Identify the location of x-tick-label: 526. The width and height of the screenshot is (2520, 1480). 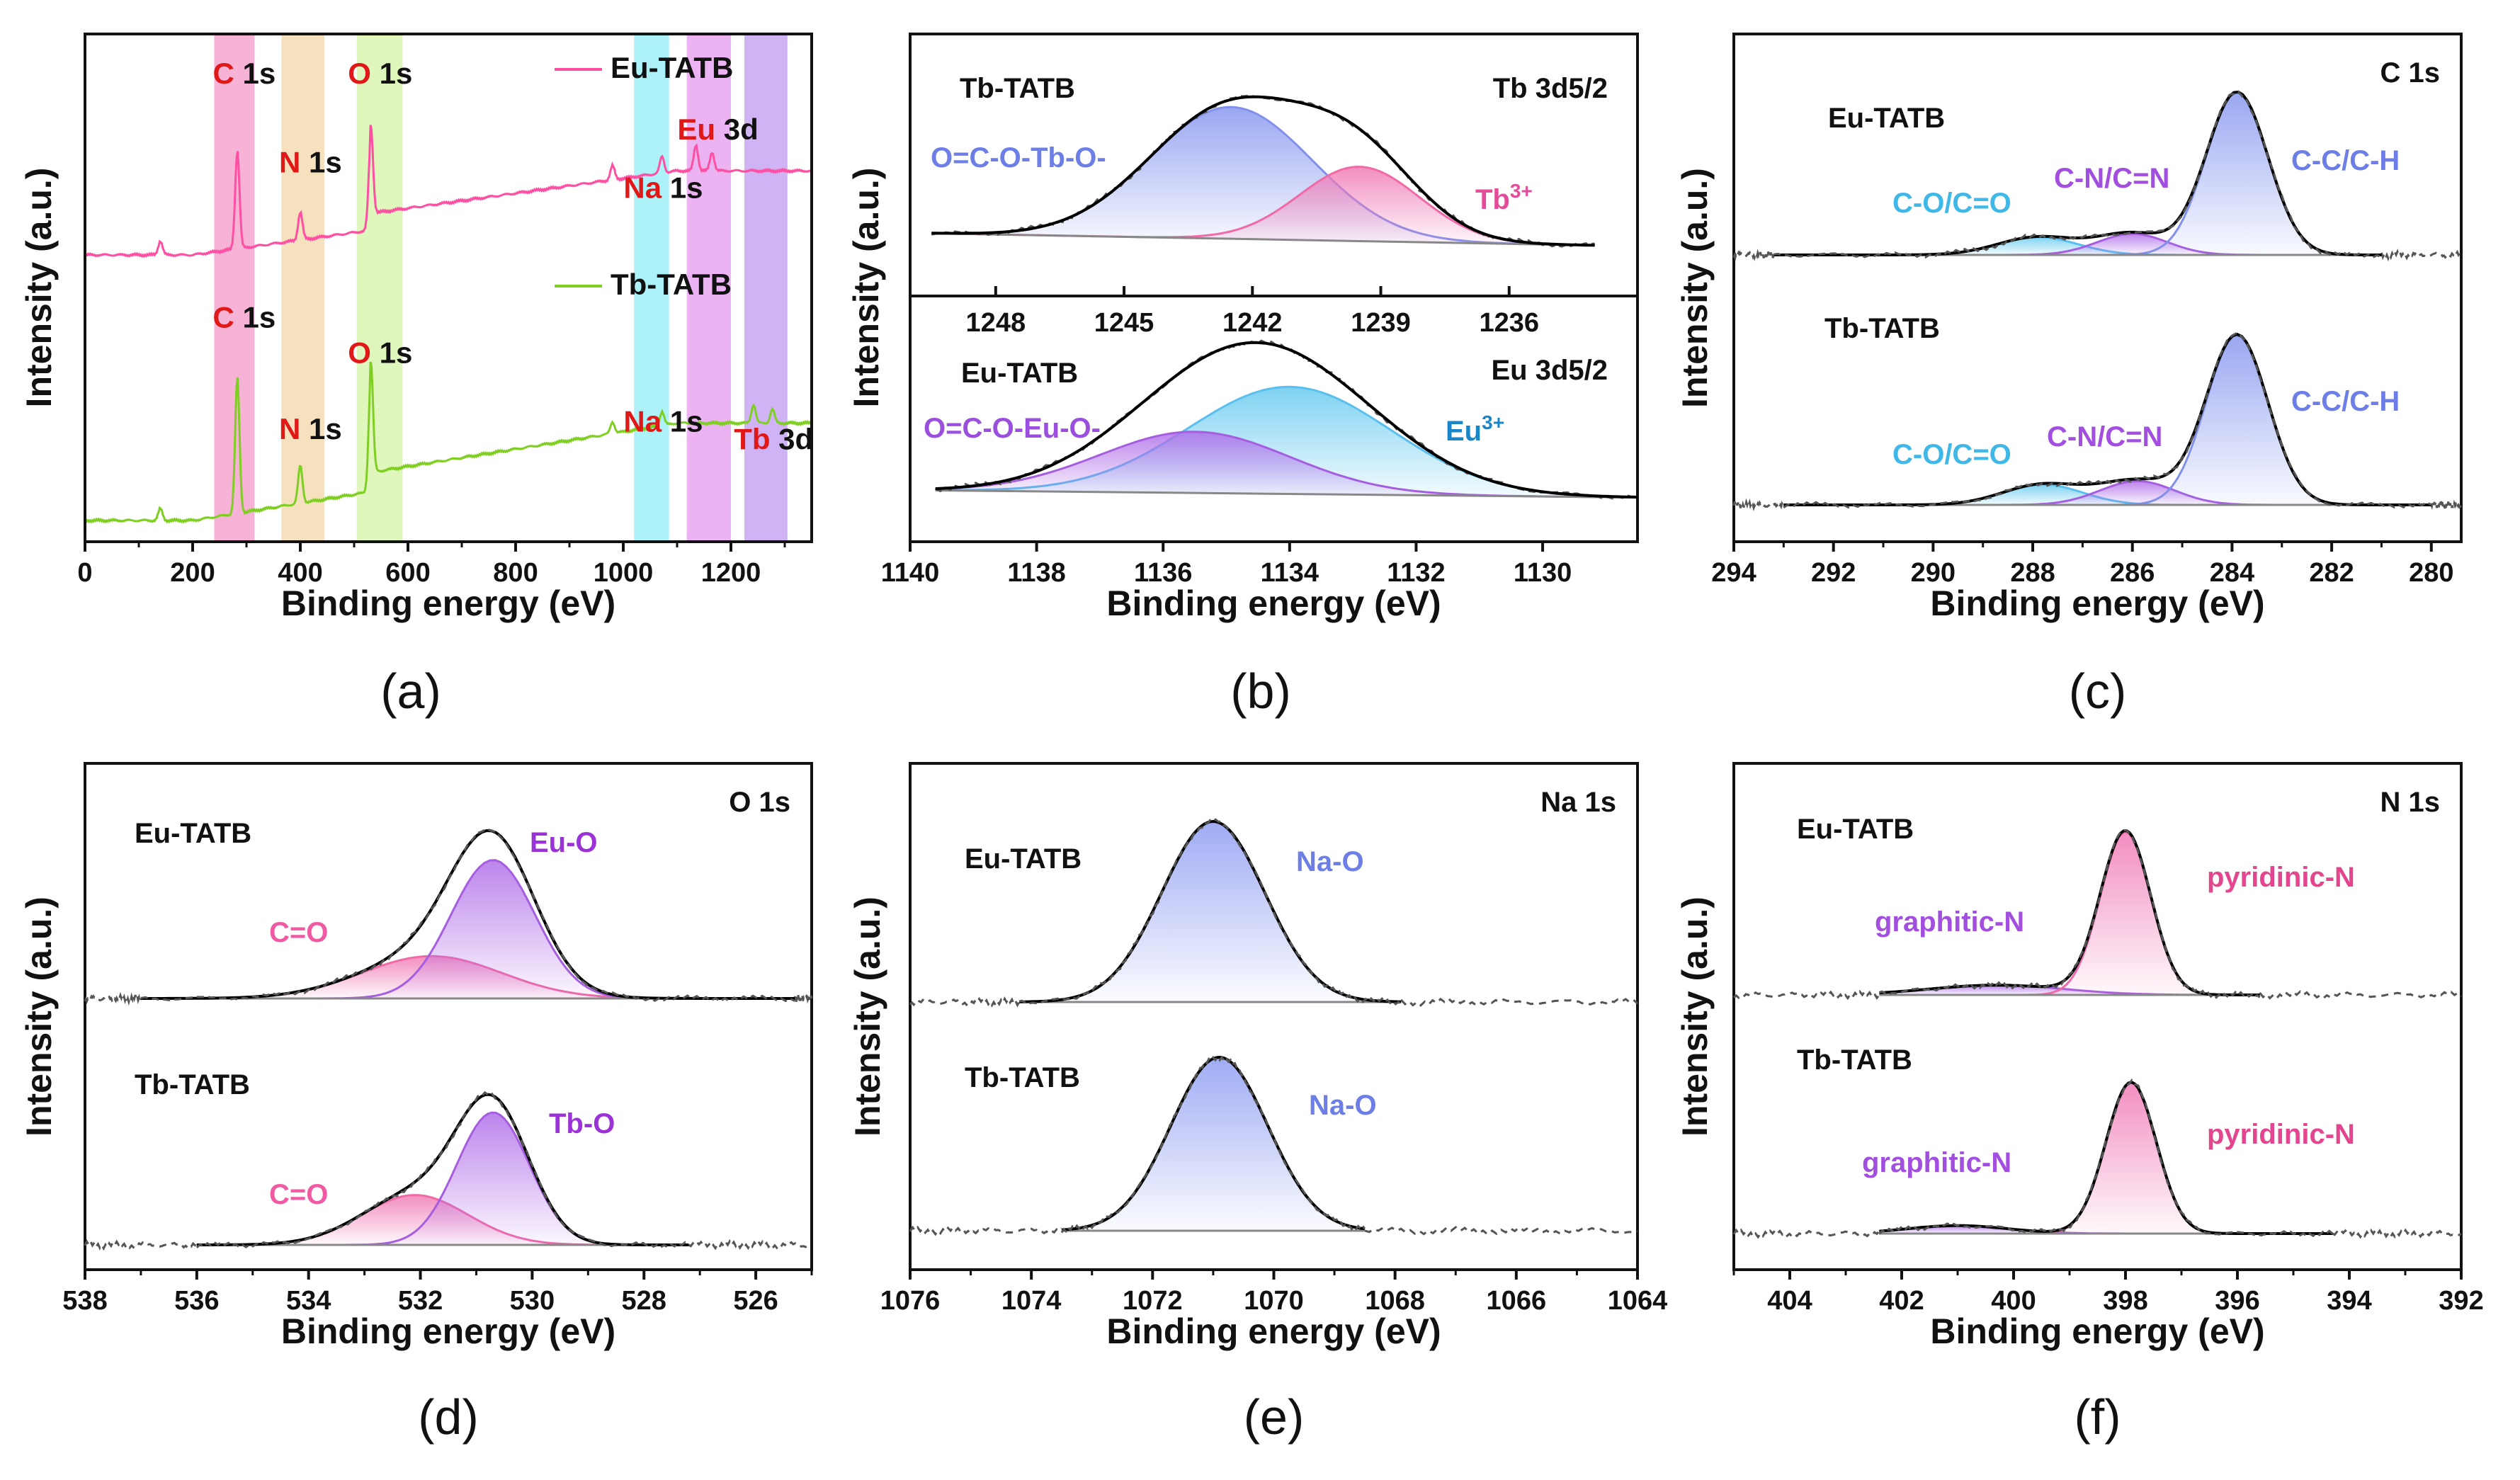
(756, 1301).